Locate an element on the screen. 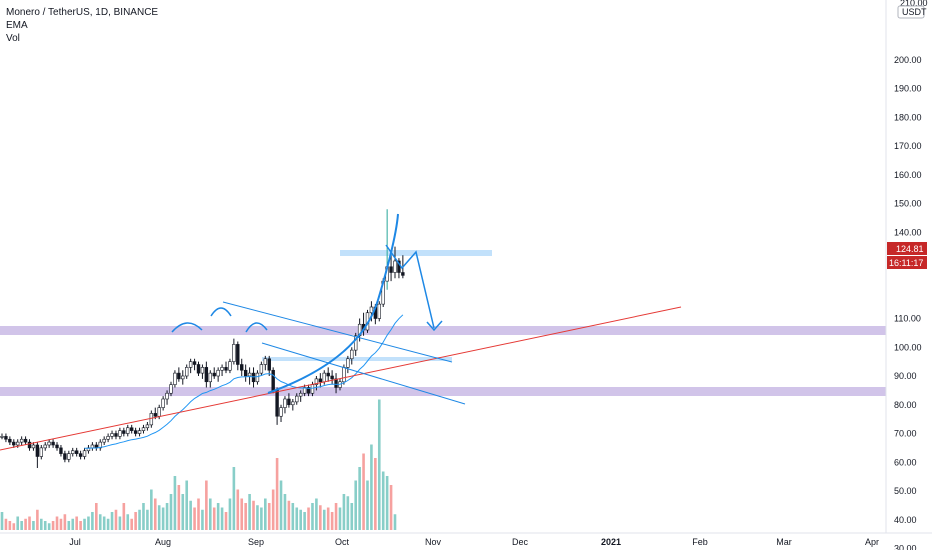 The image size is (932, 550). price-label: 150.00 is located at coordinates (908, 204).